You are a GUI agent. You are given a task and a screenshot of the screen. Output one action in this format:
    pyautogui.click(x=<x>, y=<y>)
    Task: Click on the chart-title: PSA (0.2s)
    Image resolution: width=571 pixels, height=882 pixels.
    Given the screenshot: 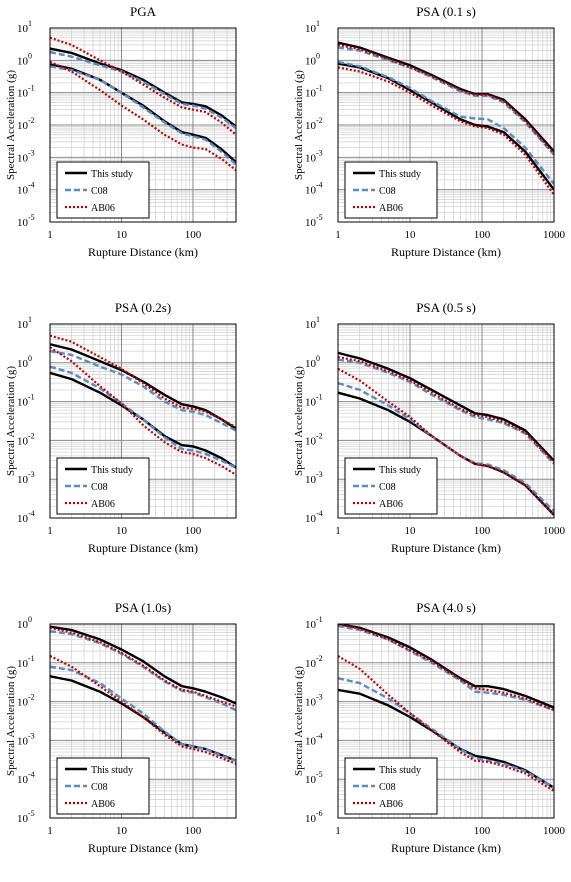 What is the action you would take?
    pyautogui.click(x=143, y=307)
    